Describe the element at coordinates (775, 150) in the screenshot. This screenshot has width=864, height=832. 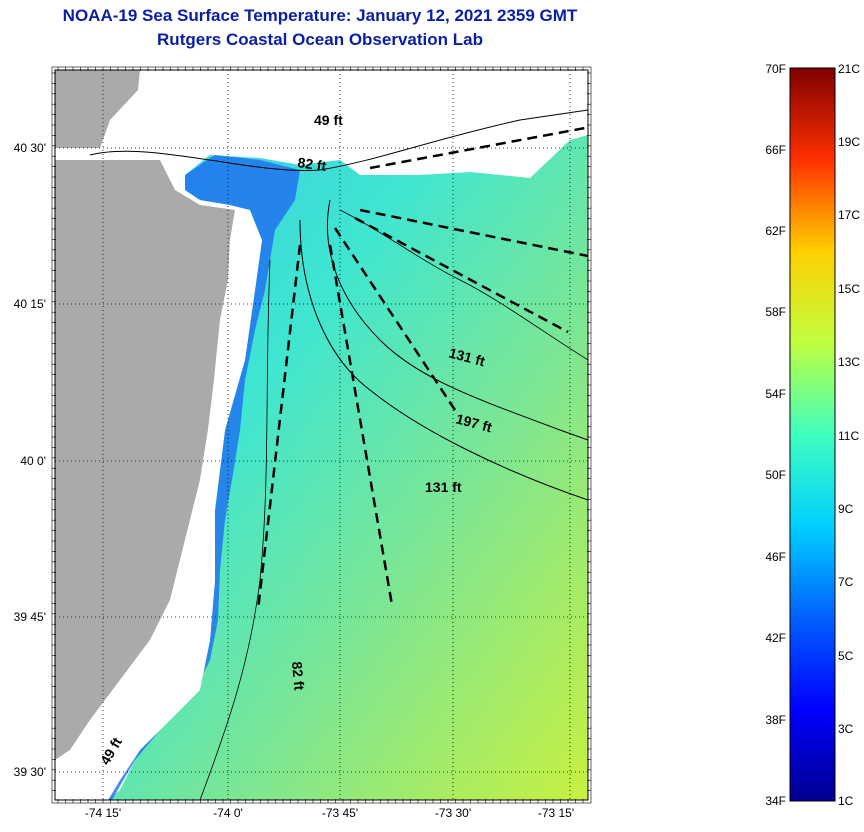
I see `colorbar-f-label: 66F` at that location.